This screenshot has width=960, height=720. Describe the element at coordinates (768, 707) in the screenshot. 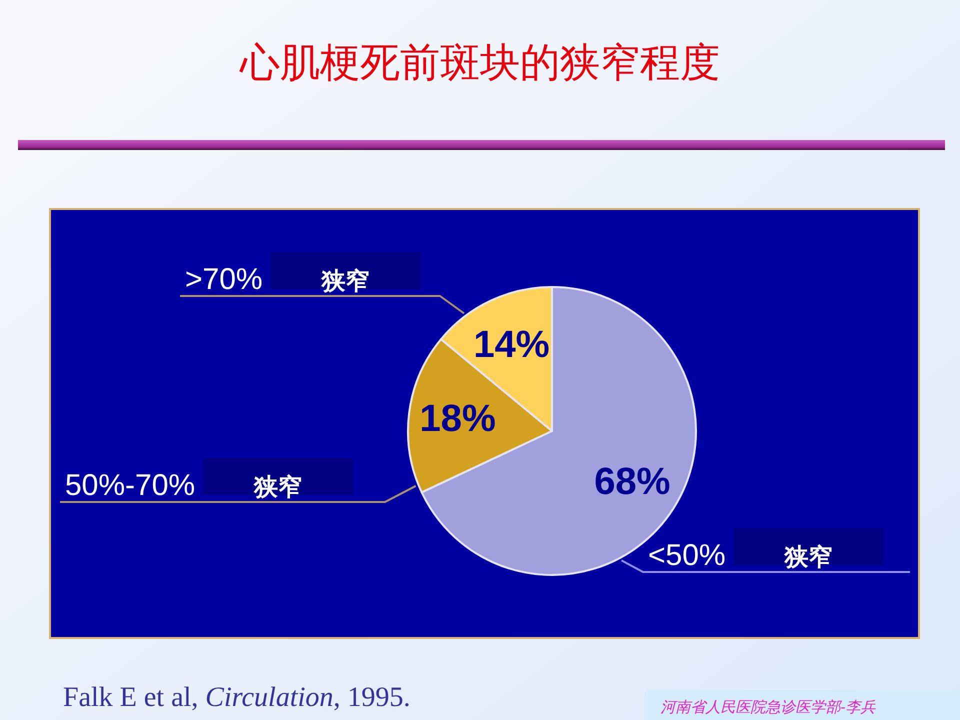

I see `text: 河南省人民医院急诊医学部-李兵` at that location.